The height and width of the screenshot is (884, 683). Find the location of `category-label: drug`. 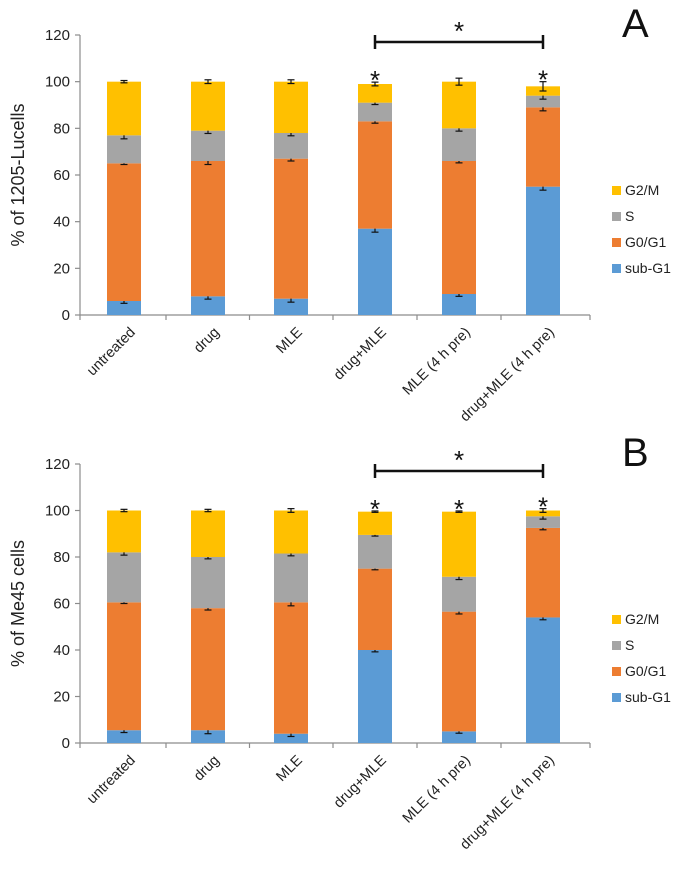

category-label: drug is located at coordinates (207, 341).